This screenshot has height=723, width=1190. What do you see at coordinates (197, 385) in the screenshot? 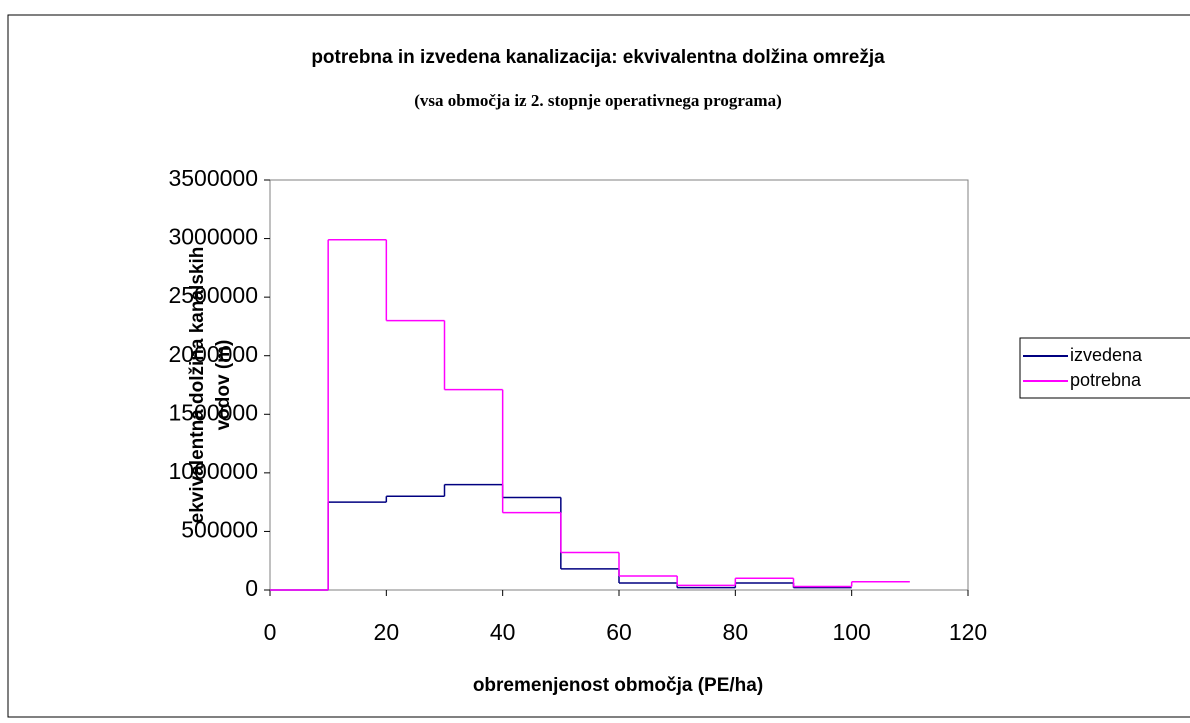
I see `y-axis-label-line: ekvivalentna dolžina kanalskih` at bounding box center [197, 385].